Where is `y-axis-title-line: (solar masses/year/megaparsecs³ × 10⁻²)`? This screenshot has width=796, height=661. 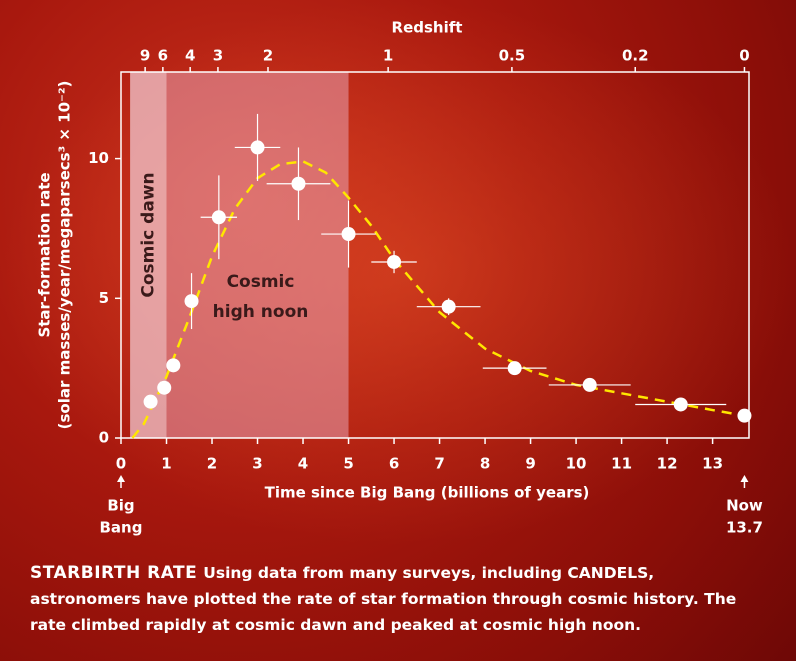
y-axis-title-line: (solar masses/year/megaparsecs³ × 10⁻²) is located at coordinates (65, 255).